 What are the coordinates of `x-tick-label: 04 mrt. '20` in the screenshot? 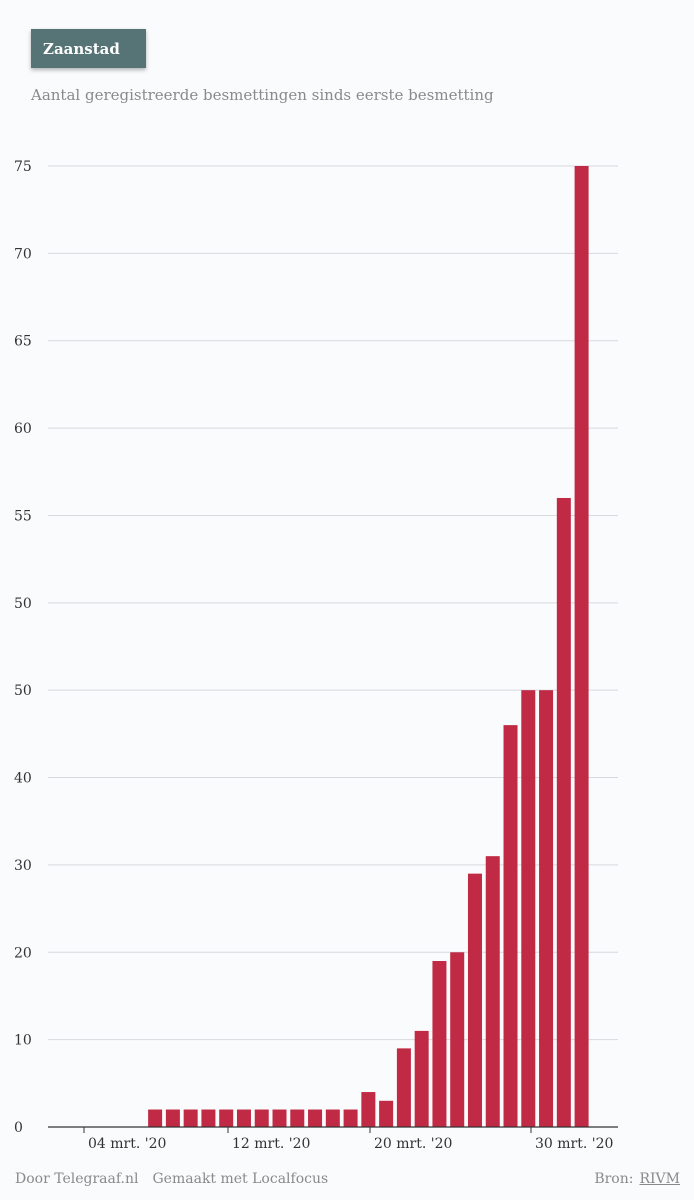 It's located at (127, 1144).